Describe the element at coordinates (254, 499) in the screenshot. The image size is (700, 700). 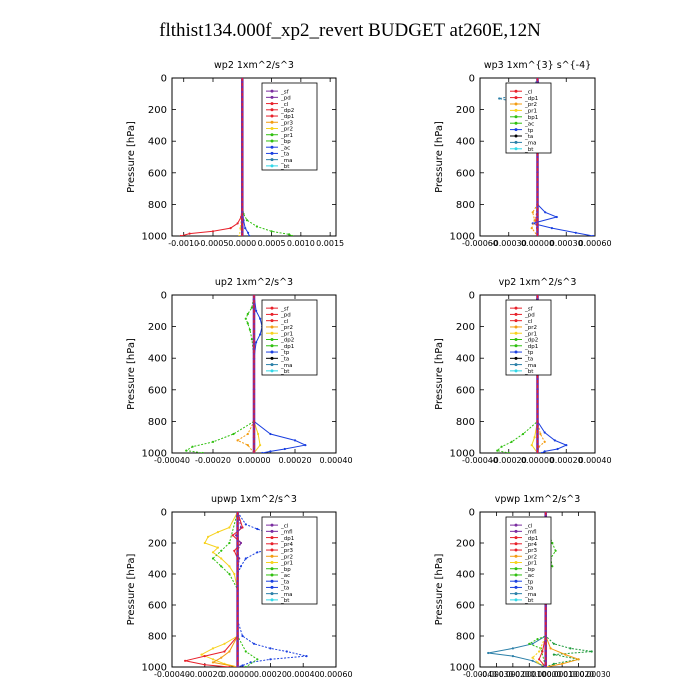
I see `chart-title: upwp 1xm^2/s^3` at that location.